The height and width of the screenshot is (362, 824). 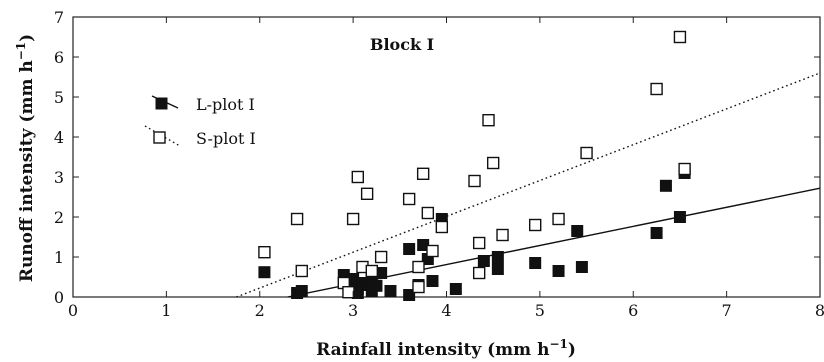 What do you see at coordinates (25, 158) in the screenshot?
I see `y-axis-label: Runoff intensity (mm h−1)` at bounding box center [25, 158].